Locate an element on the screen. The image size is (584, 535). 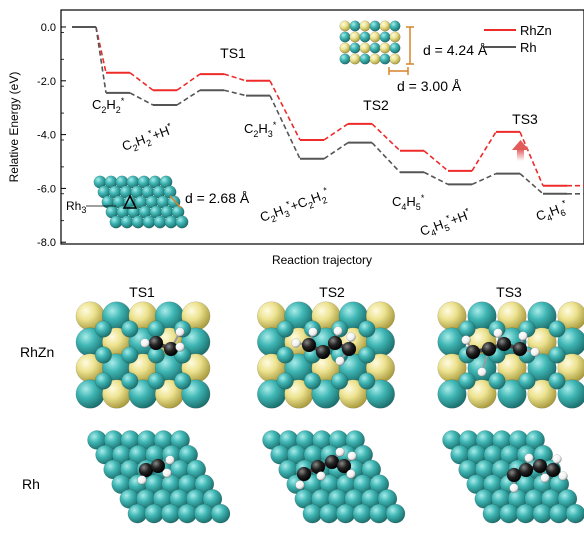
label-c4h5-h: C4H5*+H* is located at coordinates (446, 224).